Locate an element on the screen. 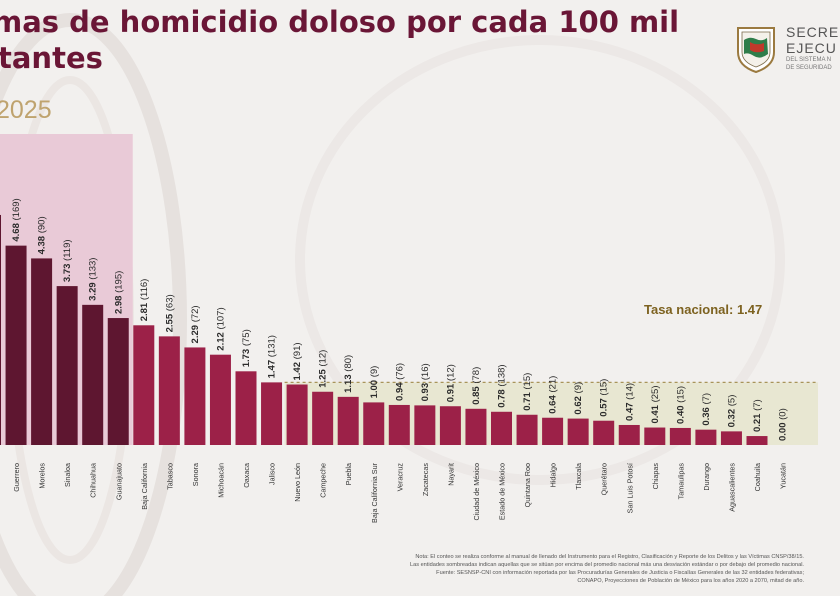  category-tick-label: Oaxaca is located at coordinates (246, 475).